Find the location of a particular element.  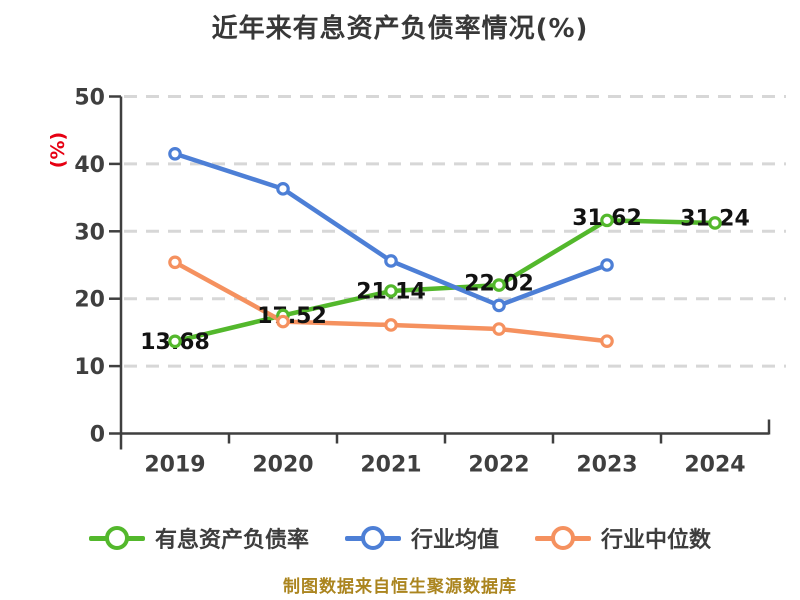

legend-label: 行业中位数 is located at coordinates (656, 540).